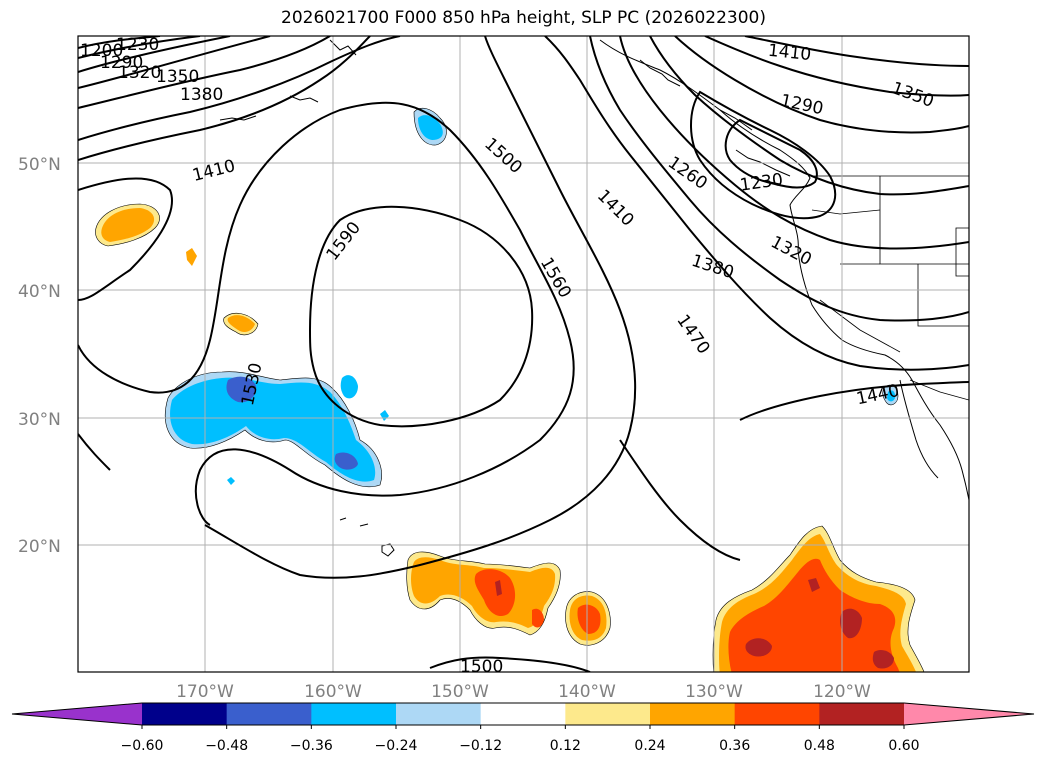 Image resolution: width=1047 pixels, height=765 pixels. What do you see at coordinates (177, 77) in the screenshot?
I see `contour-label: 1350` at bounding box center [177, 77].